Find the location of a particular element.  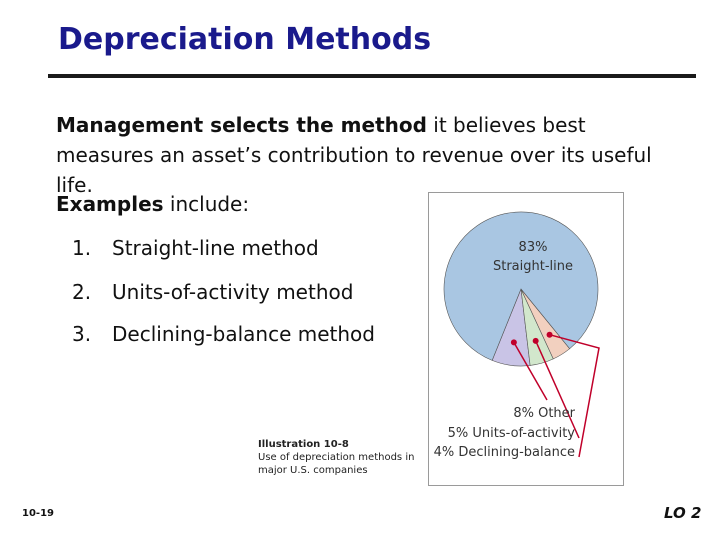

caption-title: Illustration 10-8 is located at coordinates (303, 444).